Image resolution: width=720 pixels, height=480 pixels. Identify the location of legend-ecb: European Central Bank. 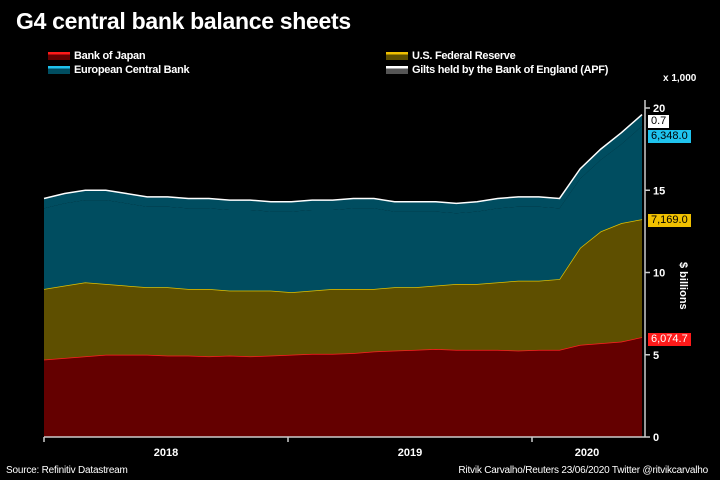
(119, 70).